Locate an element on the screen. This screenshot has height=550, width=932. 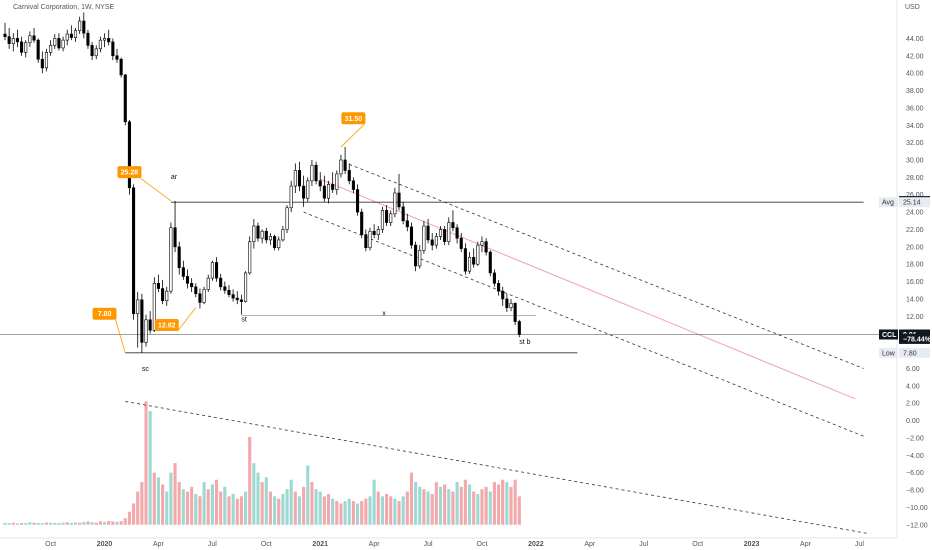
currency-label: USD is located at coordinates (912, 7).